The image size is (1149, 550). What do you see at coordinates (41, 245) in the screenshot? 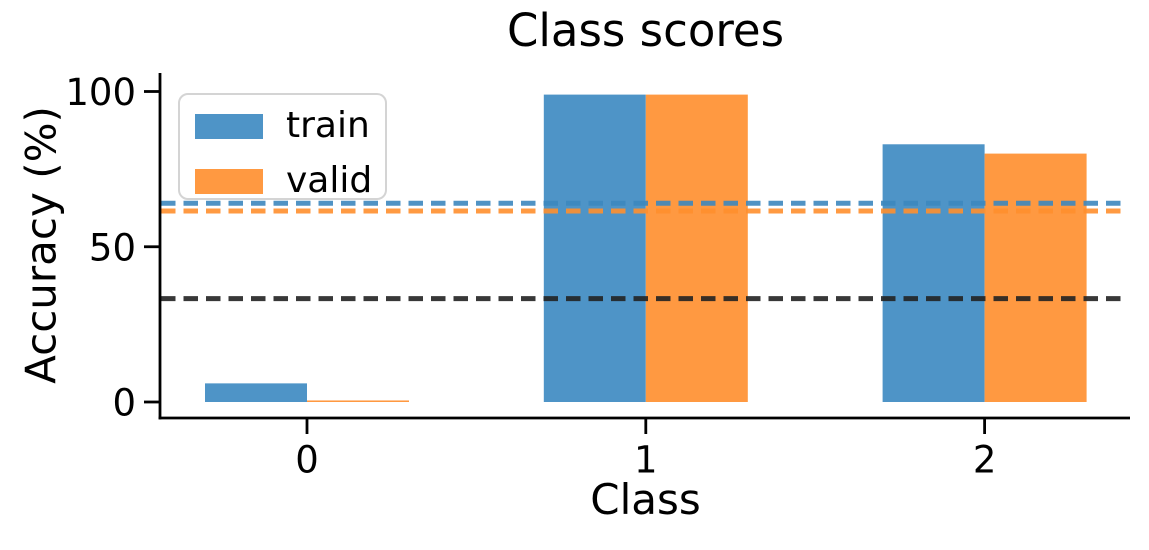
I see `y-axis-label: Accuracy (%)` at bounding box center [41, 245].